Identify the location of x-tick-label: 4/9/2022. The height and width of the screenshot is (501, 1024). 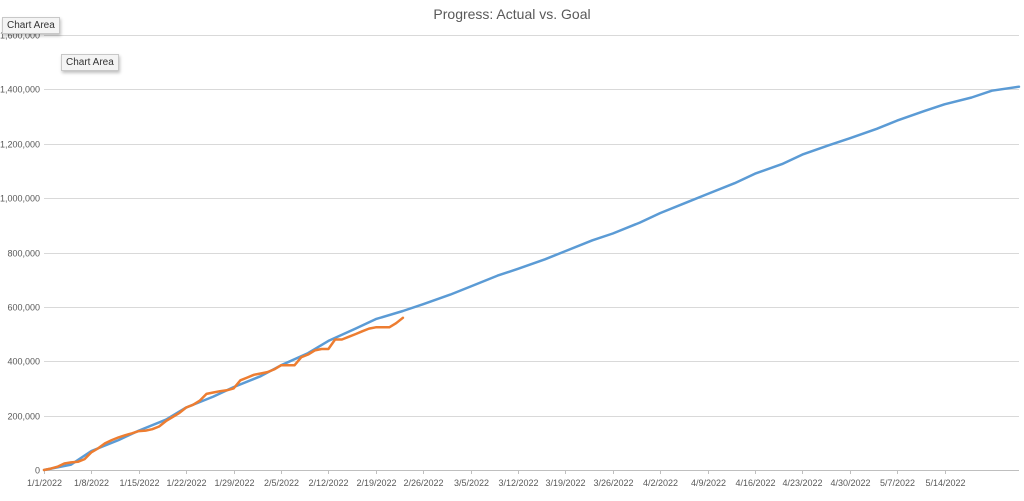
(708, 483).